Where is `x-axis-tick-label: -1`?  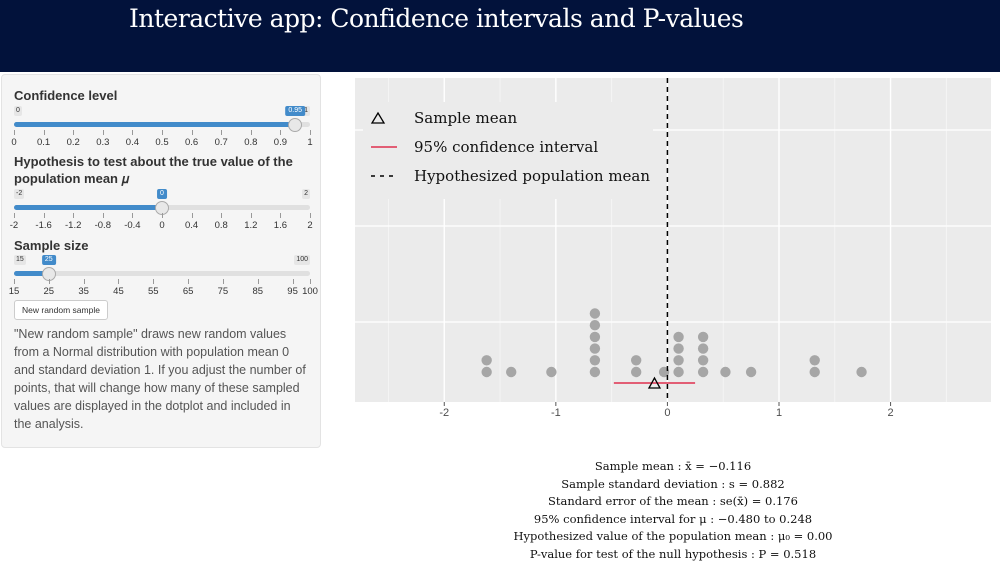
x-axis-tick-label: -1 is located at coordinates (556, 413).